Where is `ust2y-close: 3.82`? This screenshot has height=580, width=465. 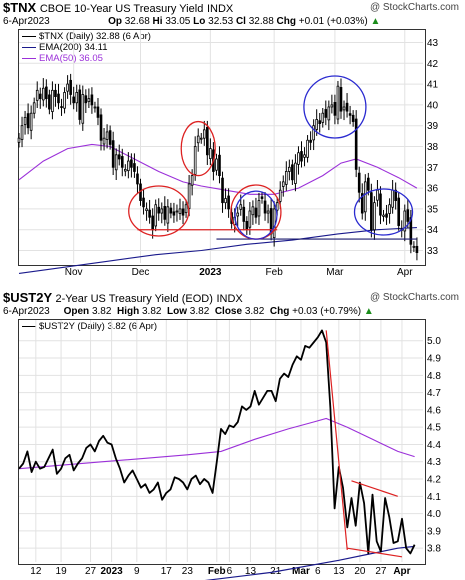 ust2y-close: 3.82 is located at coordinates (254, 311).